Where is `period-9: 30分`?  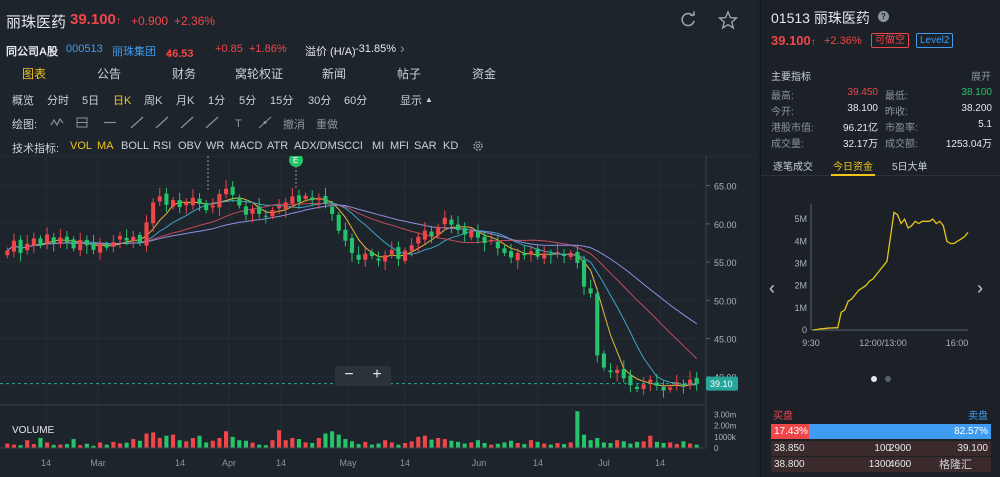 period-9: 30分 is located at coordinates (320, 101).